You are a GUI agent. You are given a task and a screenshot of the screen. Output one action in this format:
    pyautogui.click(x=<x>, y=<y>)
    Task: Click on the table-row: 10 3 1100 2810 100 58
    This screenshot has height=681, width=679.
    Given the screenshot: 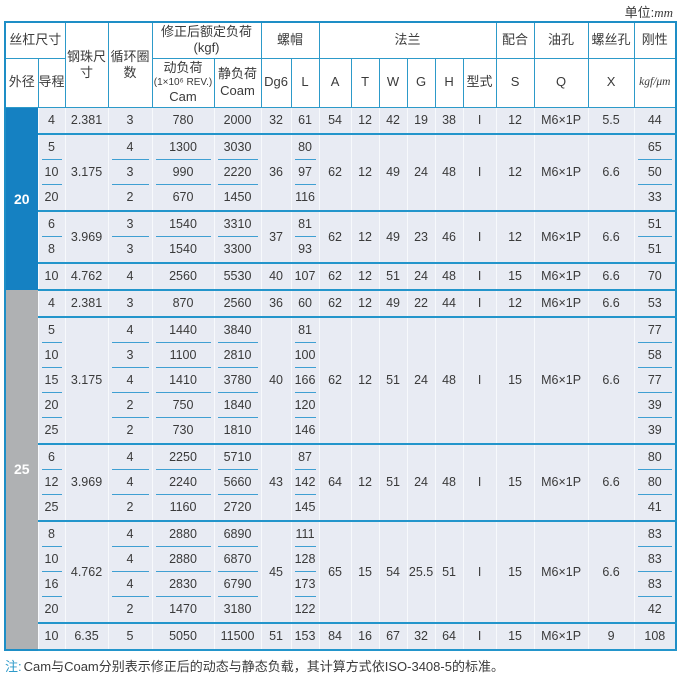 What is the action you would take?
    pyautogui.click(x=341, y=355)
    